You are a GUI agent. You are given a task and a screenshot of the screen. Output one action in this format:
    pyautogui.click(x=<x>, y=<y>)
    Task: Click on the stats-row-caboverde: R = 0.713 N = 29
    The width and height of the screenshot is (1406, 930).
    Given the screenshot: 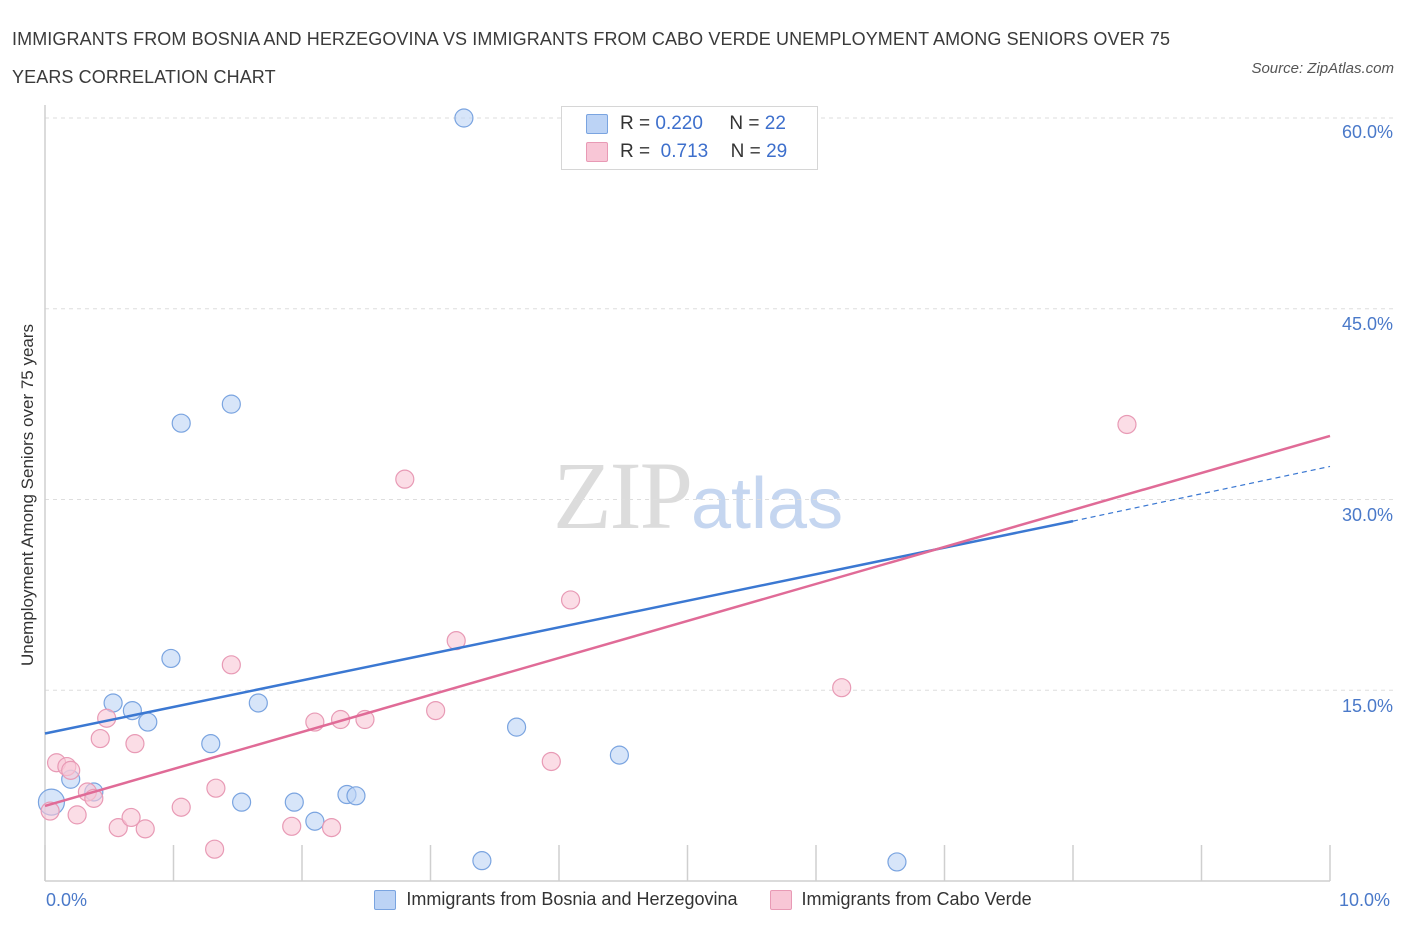 What is the action you would take?
    pyautogui.click(x=686, y=152)
    